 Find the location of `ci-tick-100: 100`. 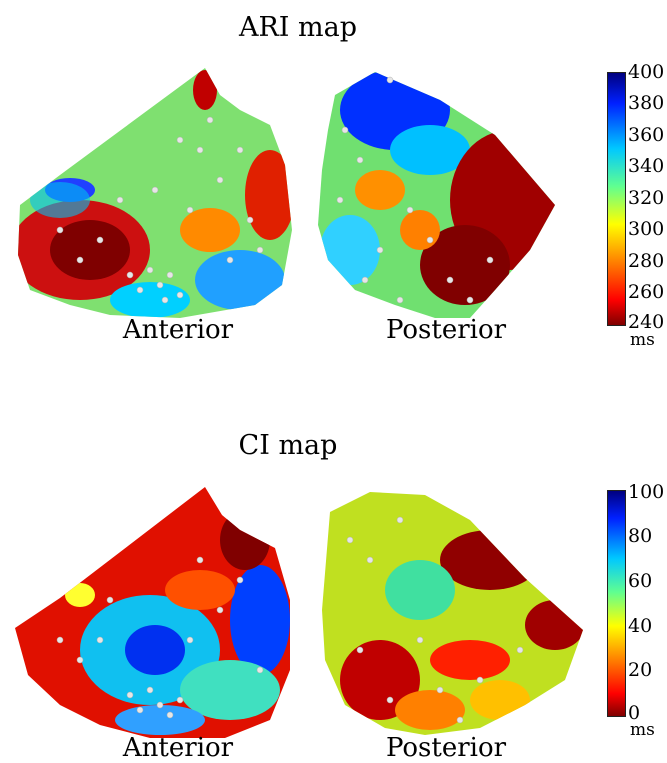

ci-tick-100: 100 is located at coordinates (646, 492).